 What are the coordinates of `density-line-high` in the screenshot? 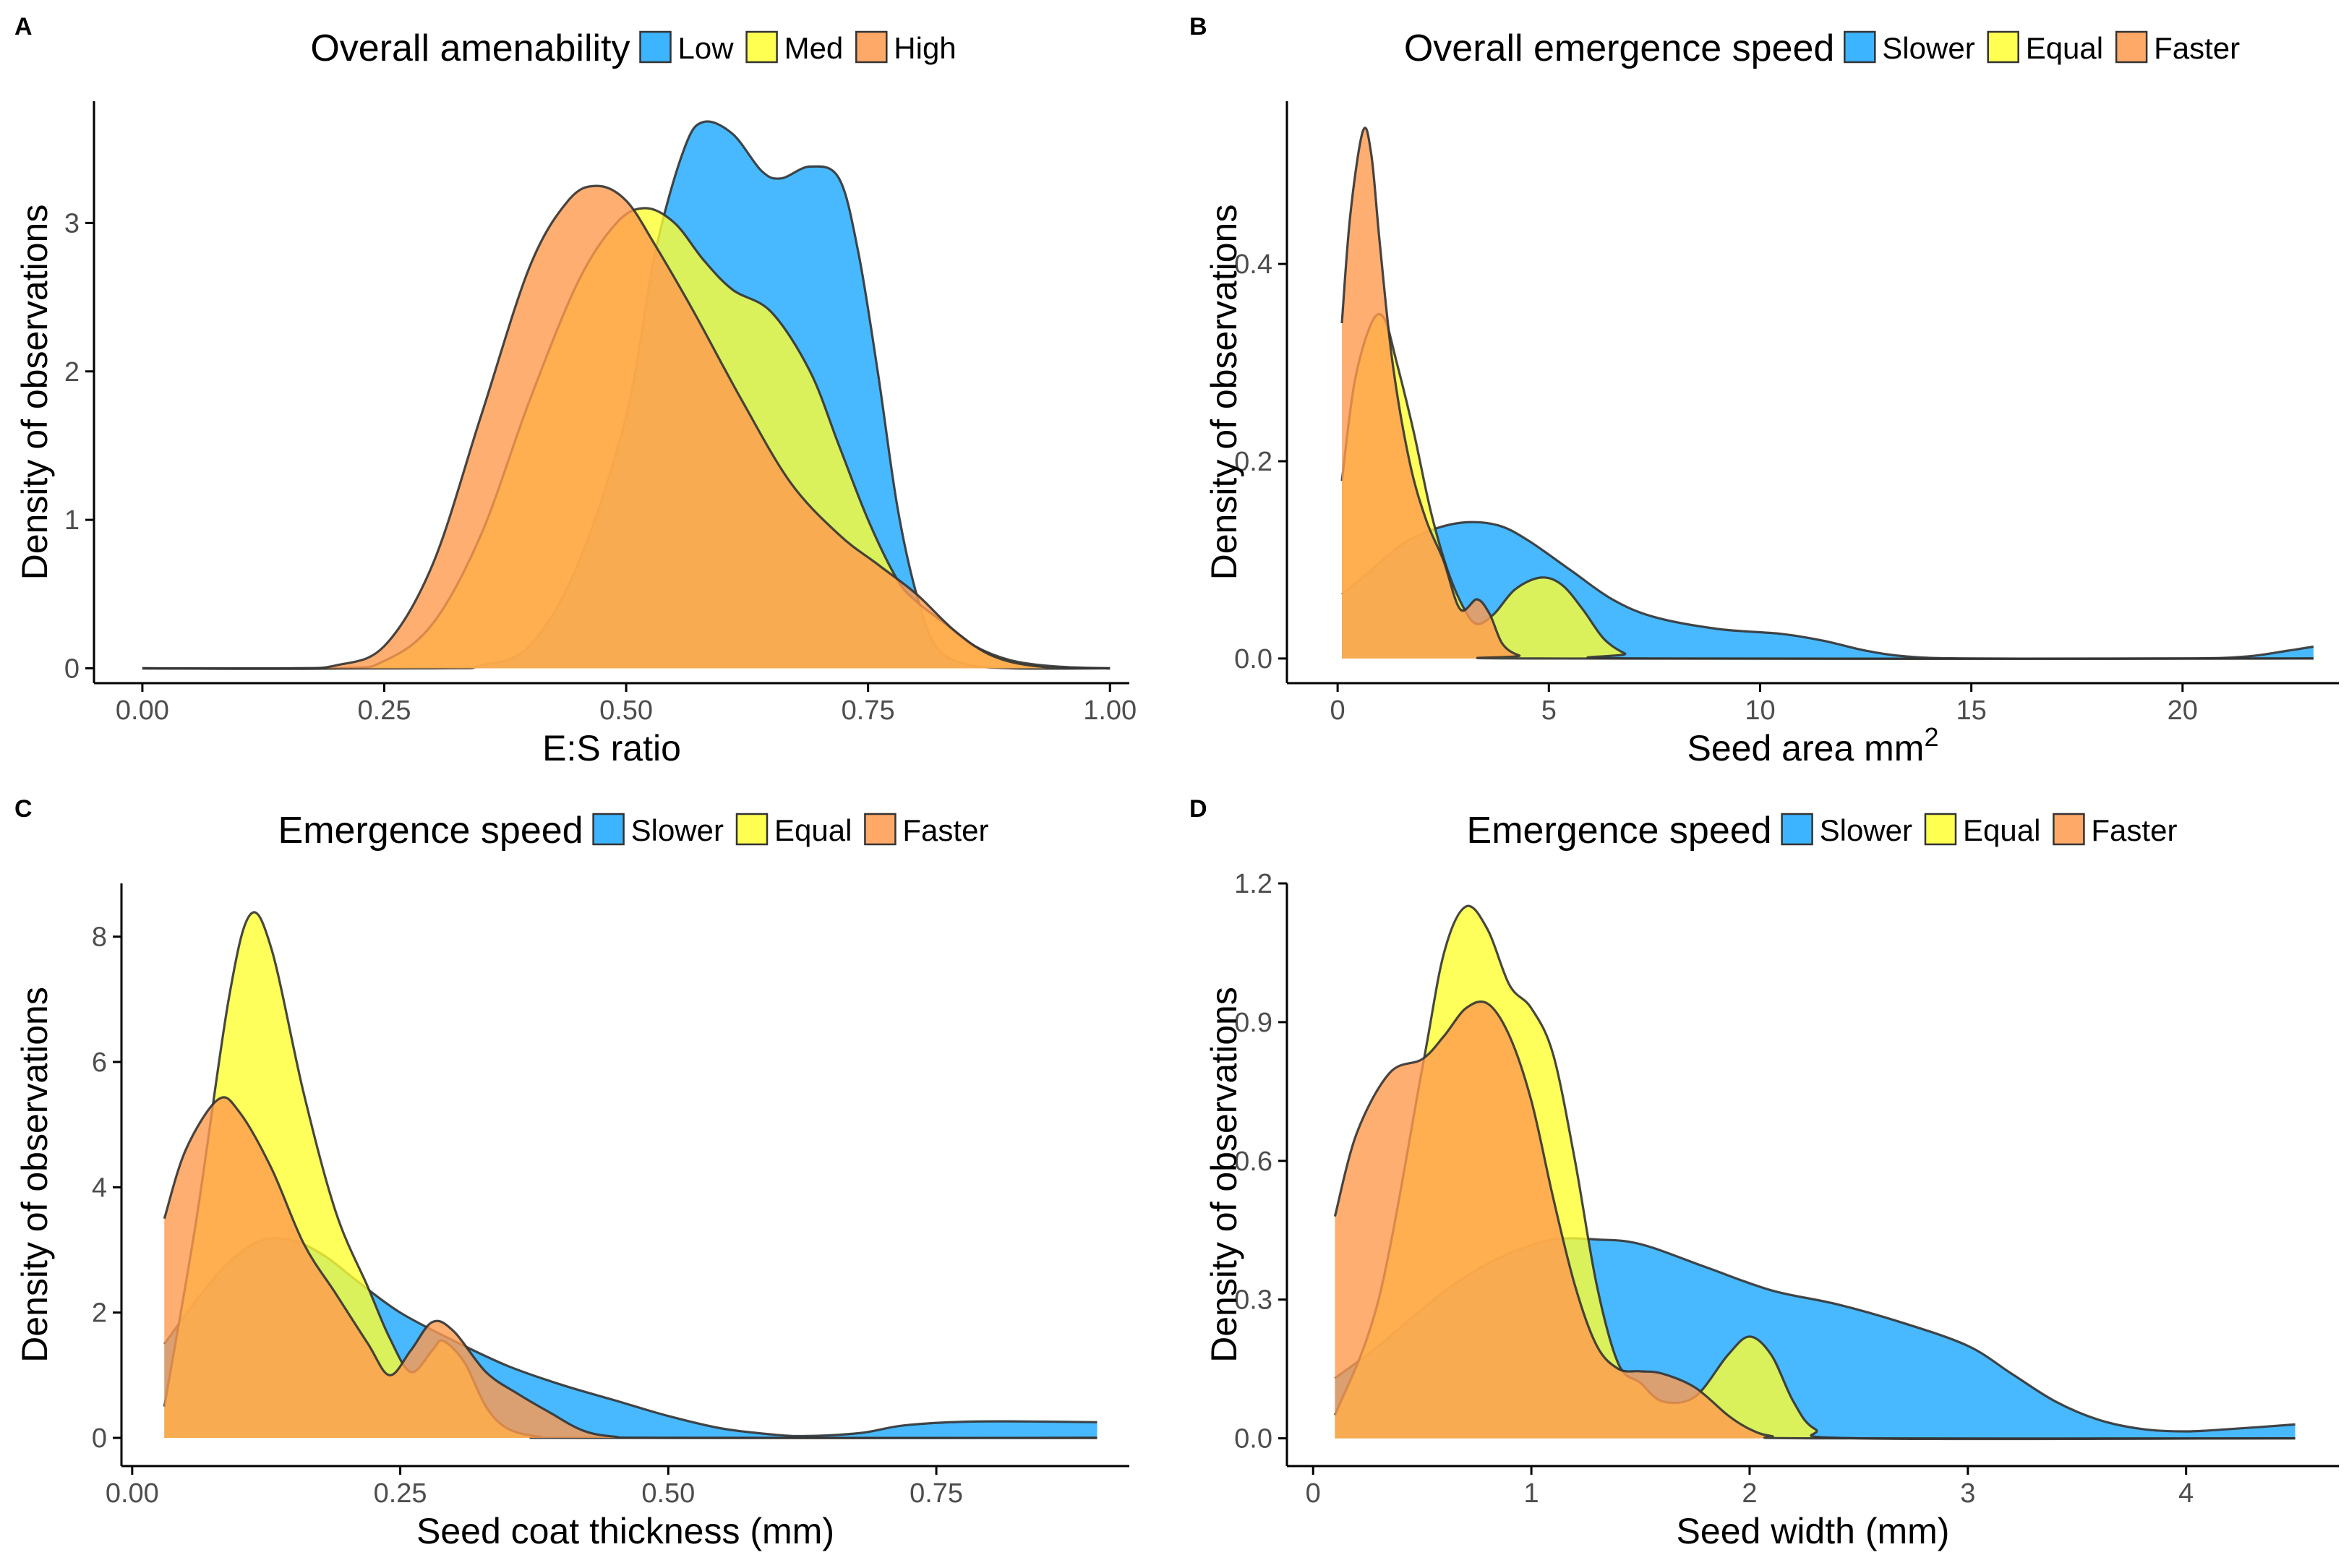 It's located at (626, 427).